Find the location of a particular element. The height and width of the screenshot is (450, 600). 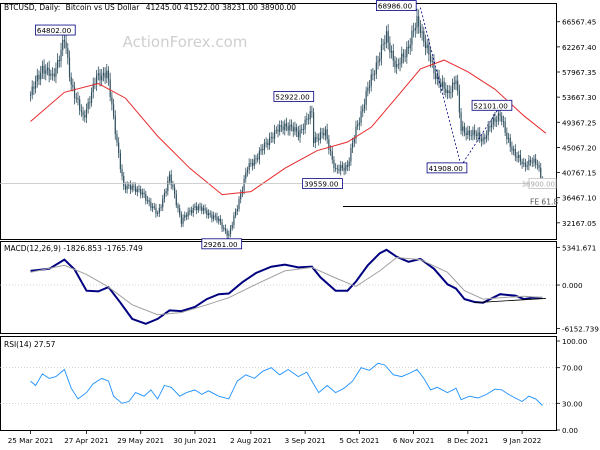

x-axis-tick-label: 25 Mar 2021 is located at coordinates (31, 440).